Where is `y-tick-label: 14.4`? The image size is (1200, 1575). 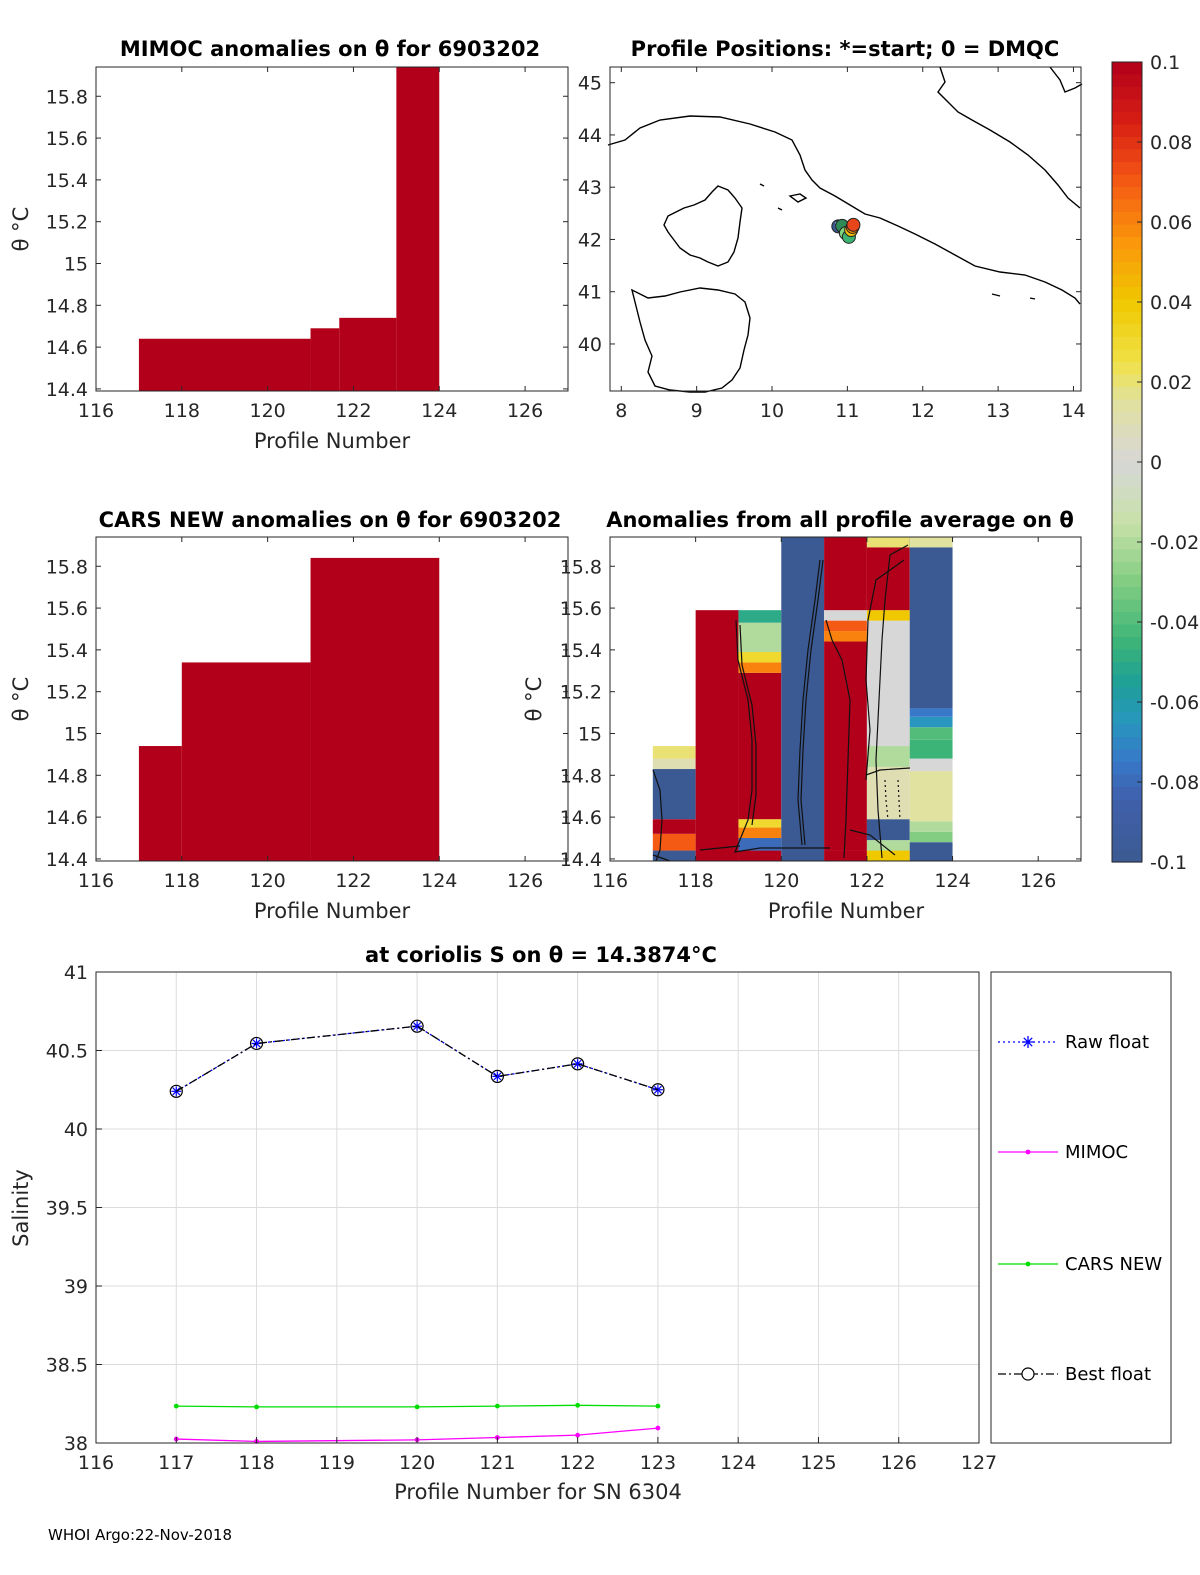
y-tick-label: 14.4 is located at coordinates (581, 860).